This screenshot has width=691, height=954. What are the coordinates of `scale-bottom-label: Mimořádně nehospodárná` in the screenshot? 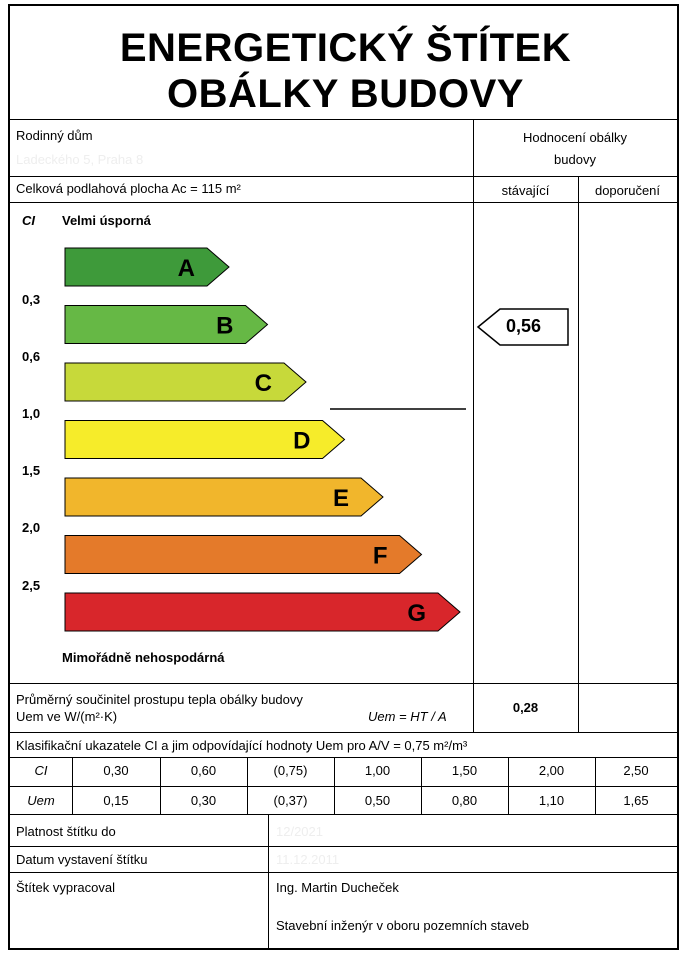 It's located at (143, 657).